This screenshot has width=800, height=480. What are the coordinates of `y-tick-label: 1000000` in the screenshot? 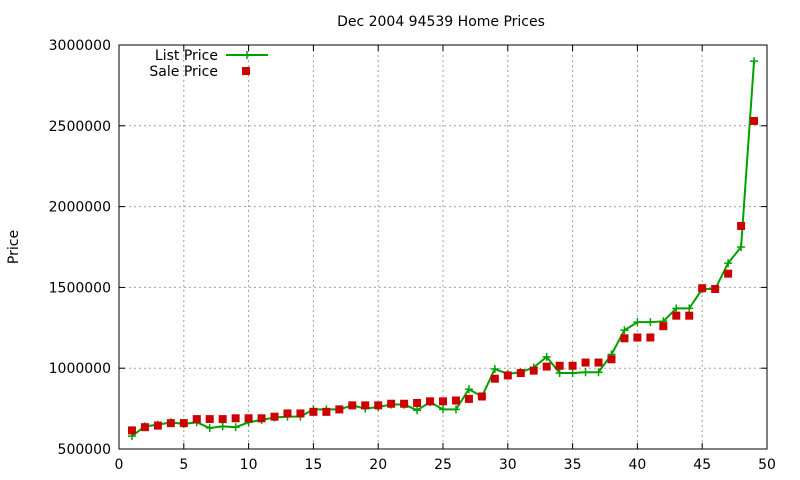 It's located at (80, 369).